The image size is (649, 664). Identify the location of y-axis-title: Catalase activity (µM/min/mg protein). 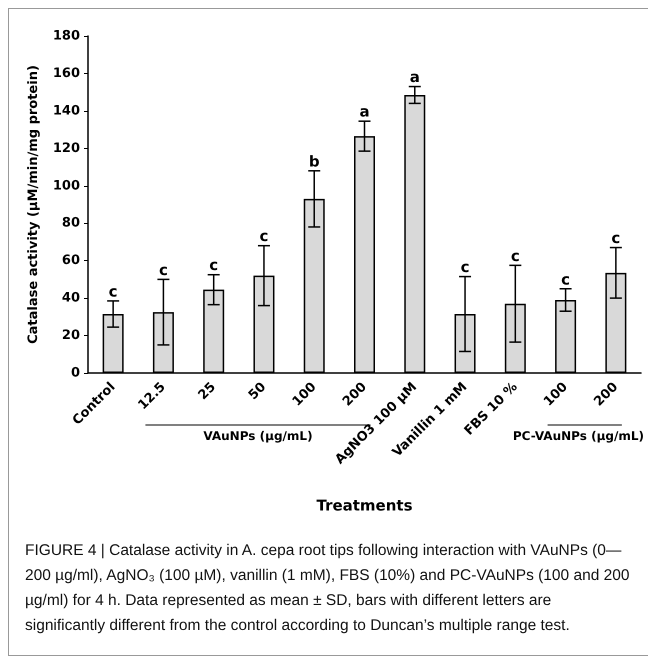
(33, 204).